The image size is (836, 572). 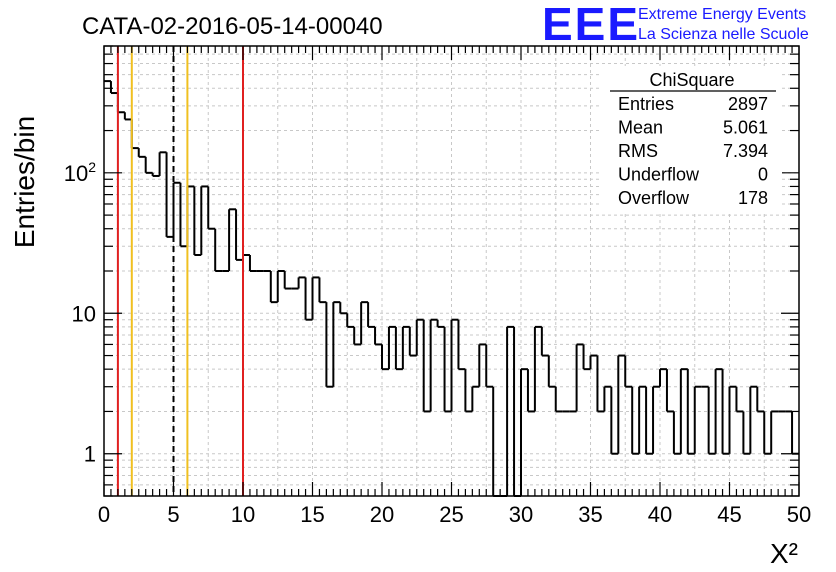 I want to click on y-tick-label: 1, so click(x=90, y=454).